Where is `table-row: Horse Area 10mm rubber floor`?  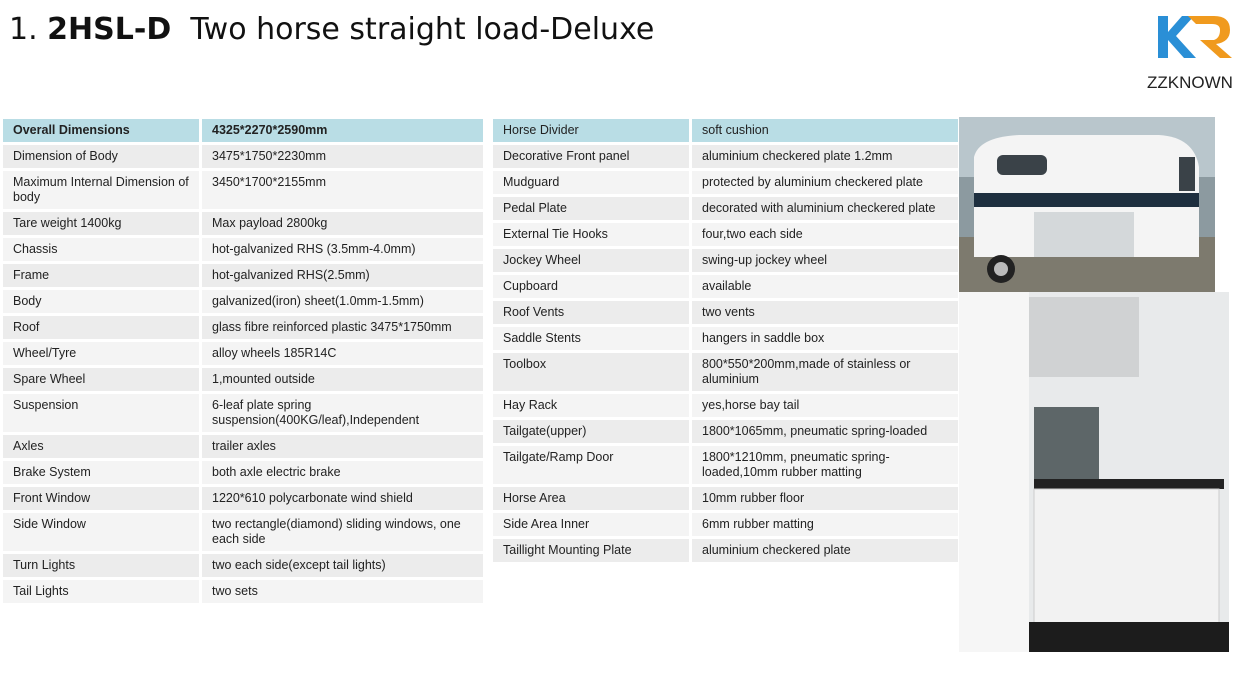 table-row: Horse Area 10mm rubber floor is located at coordinates (727, 498).